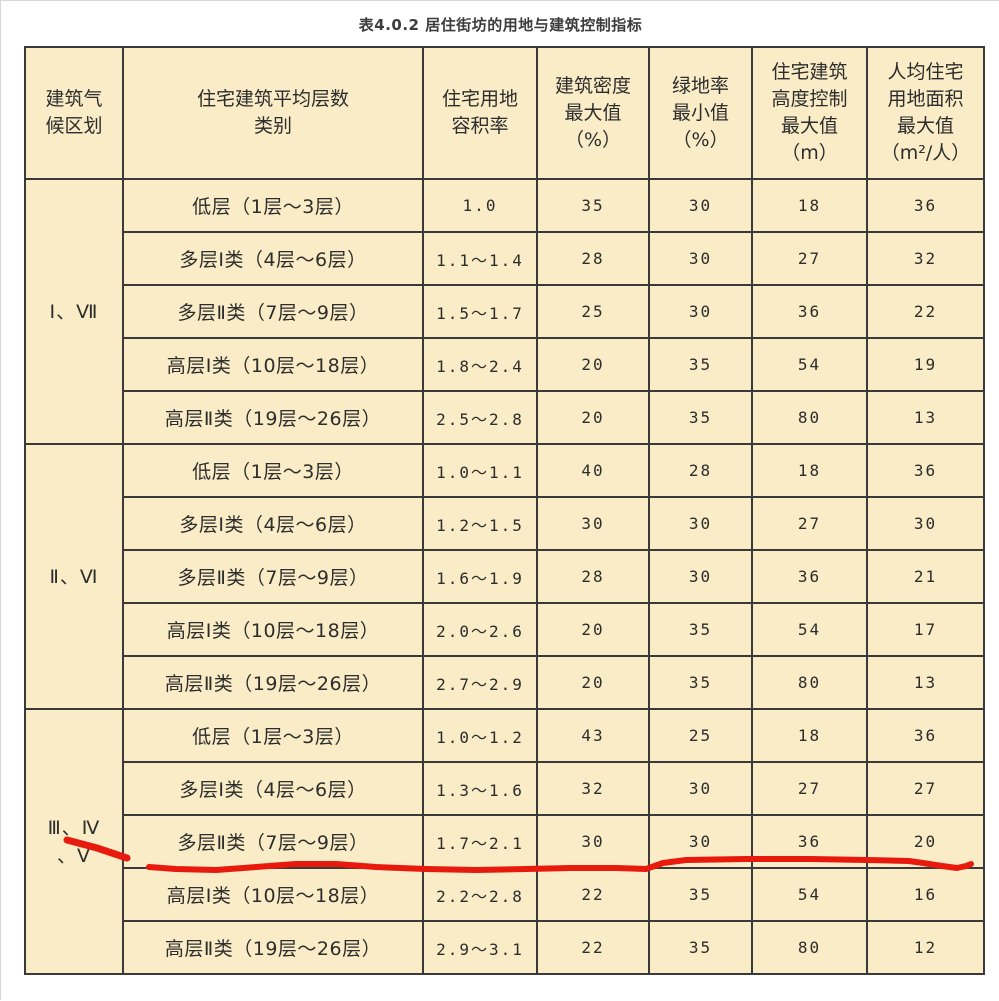 Image resolution: width=999 pixels, height=1001 pixels. Describe the element at coordinates (272, 126) in the screenshot. I see `header-line: 类别` at that location.